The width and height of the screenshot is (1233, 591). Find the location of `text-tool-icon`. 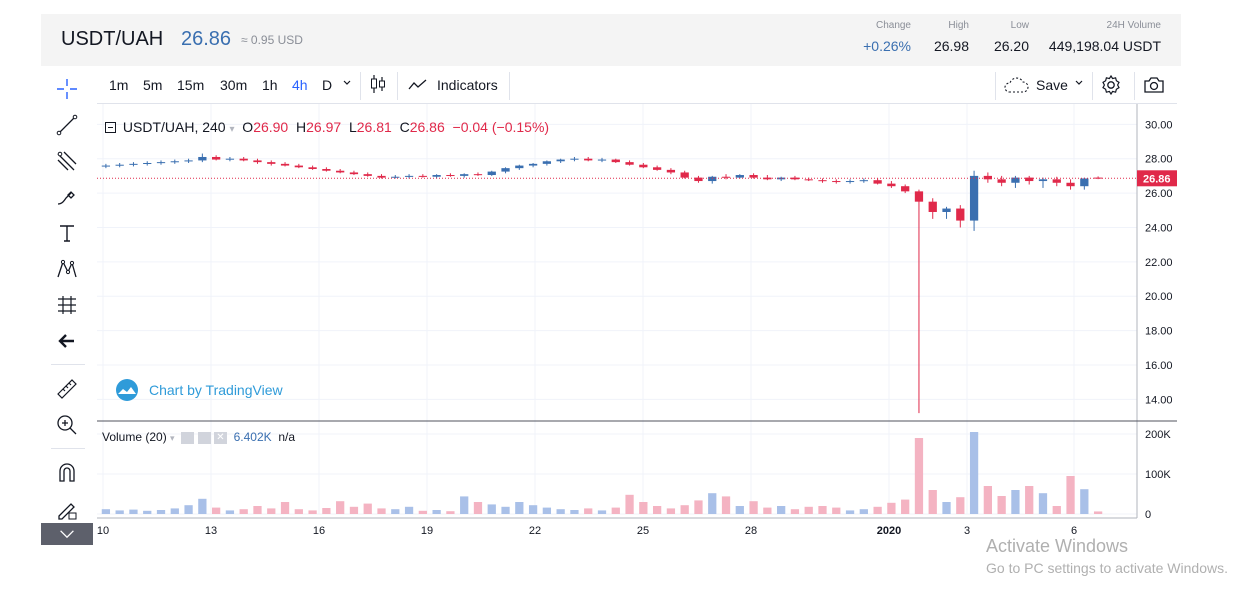

text-tool-icon is located at coordinates (67, 233).